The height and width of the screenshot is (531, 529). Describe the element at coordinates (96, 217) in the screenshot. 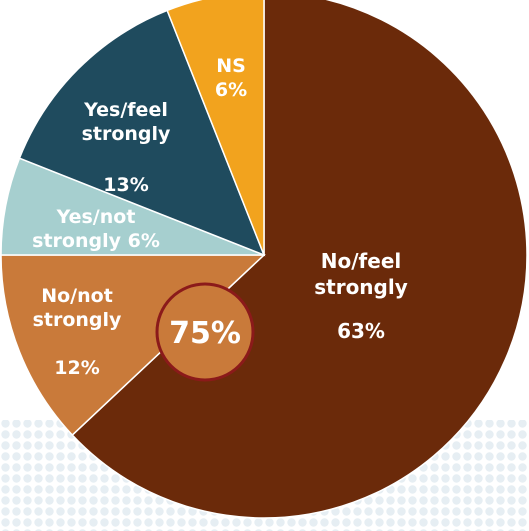

I see `slice-label: Yes/not` at that location.